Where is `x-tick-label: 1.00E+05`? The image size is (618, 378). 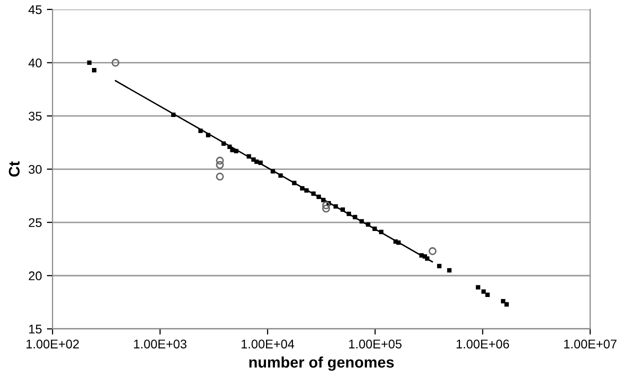 x-tick-label: 1.00E+05 is located at coordinates (375, 344).